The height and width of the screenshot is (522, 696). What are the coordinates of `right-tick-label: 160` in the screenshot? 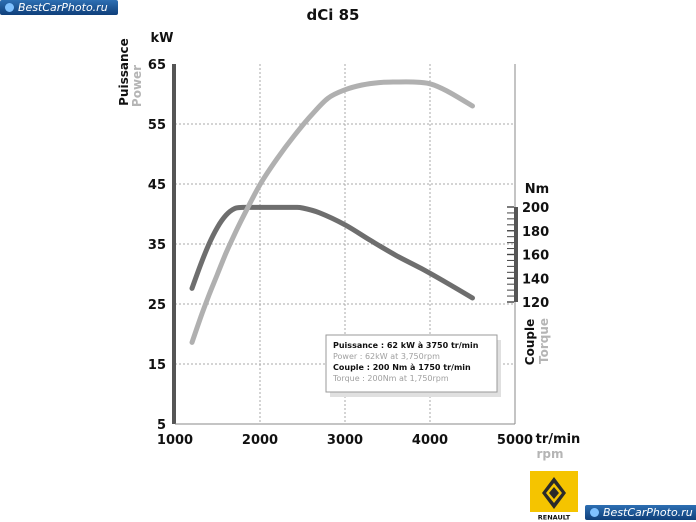 It's located at (535, 256).